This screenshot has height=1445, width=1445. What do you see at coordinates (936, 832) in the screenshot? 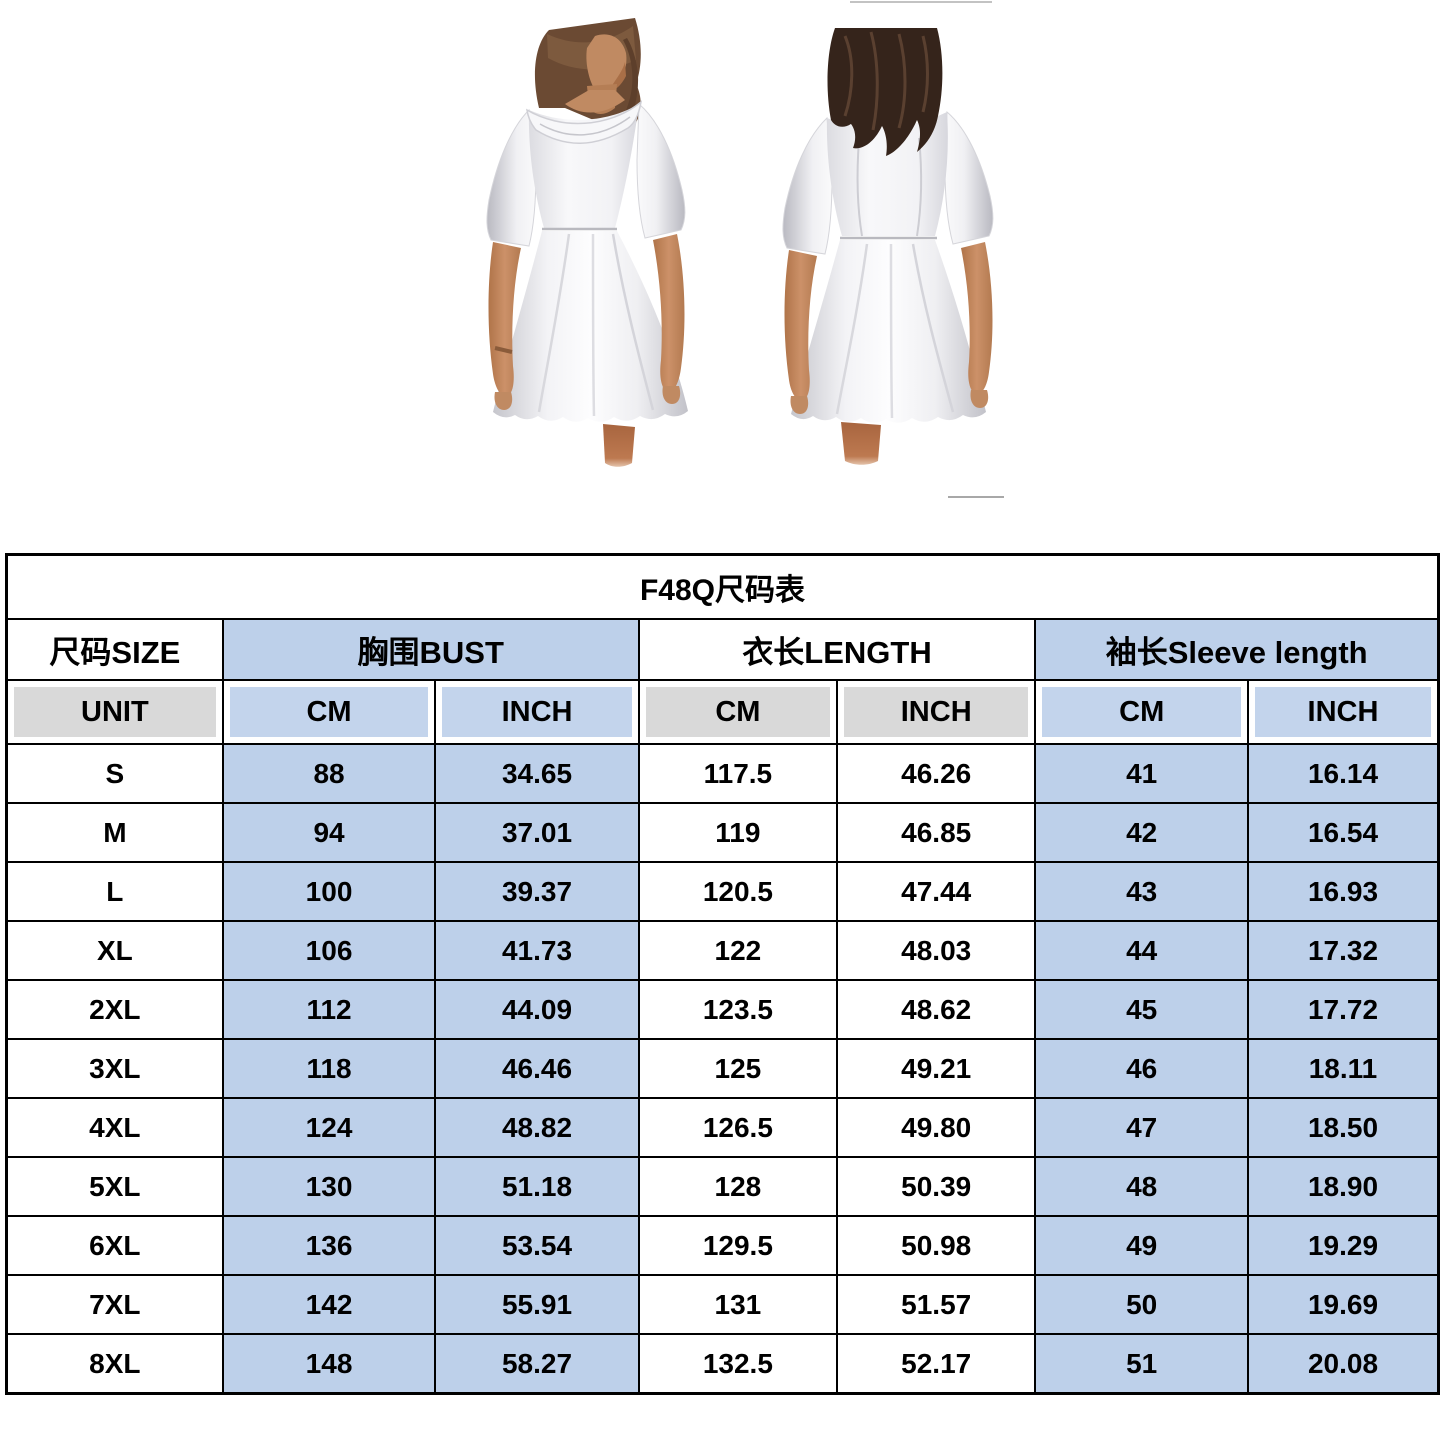
I see `length-inch-cell: 46.85` at bounding box center [936, 832].